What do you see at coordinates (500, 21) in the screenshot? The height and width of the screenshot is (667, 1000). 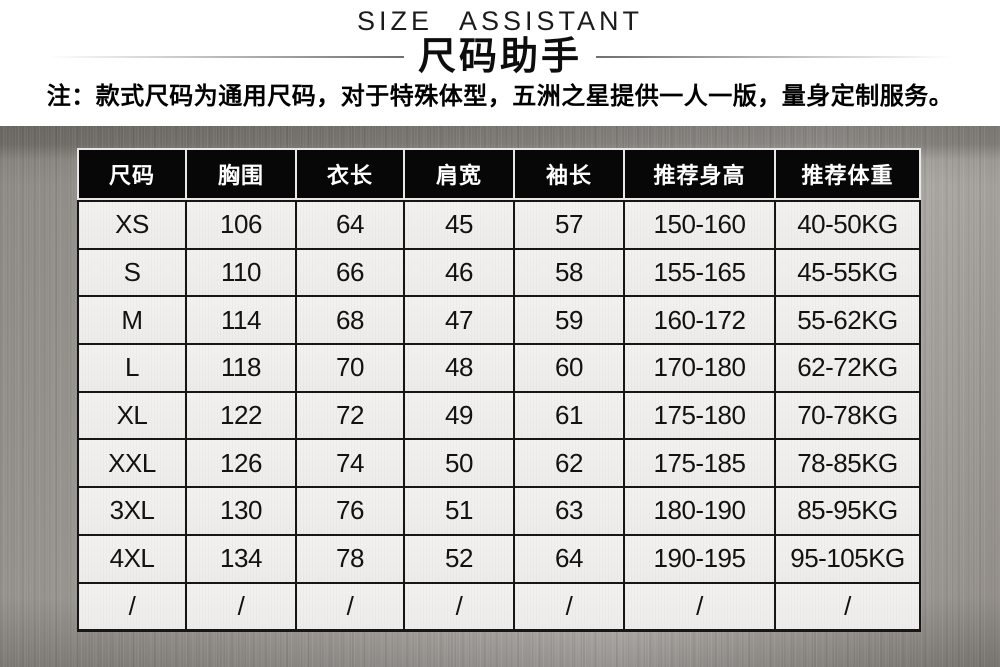 I see `page-title-english: SIZE ASSISTANT` at bounding box center [500, 21].